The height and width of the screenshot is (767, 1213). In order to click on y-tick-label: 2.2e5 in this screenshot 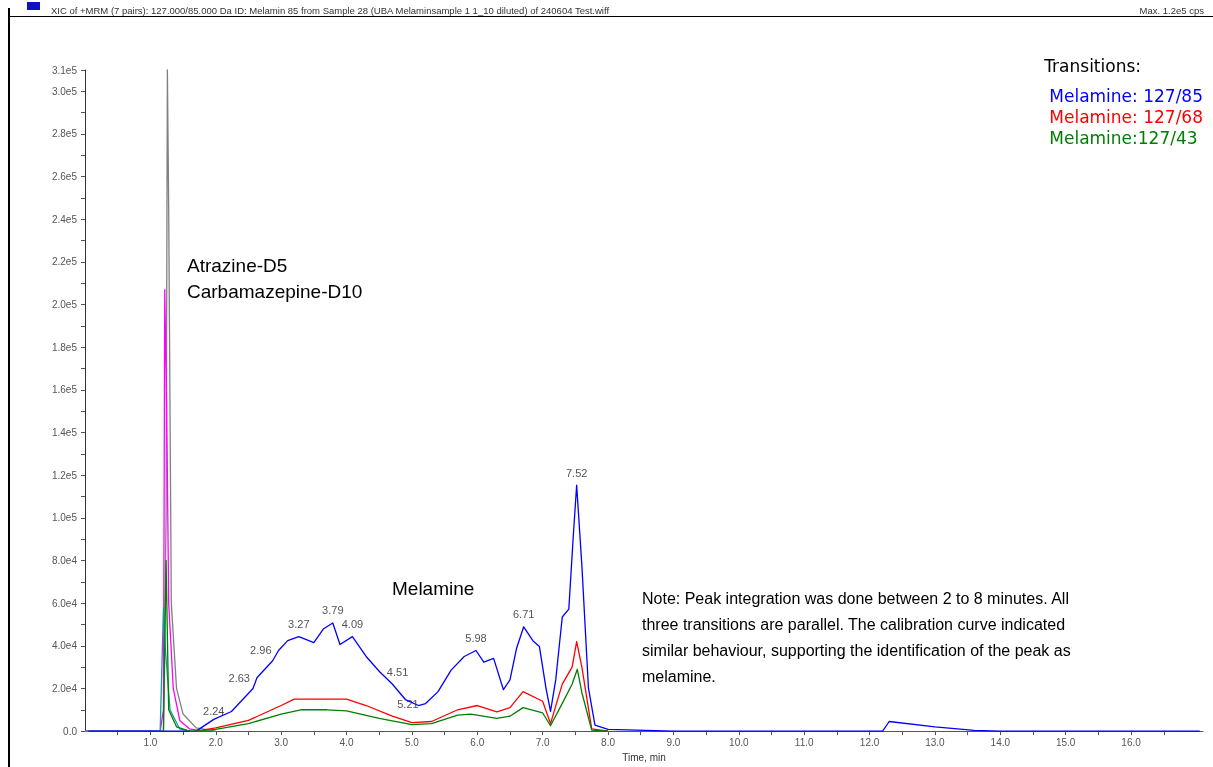, I will do `click(64, 262)`.